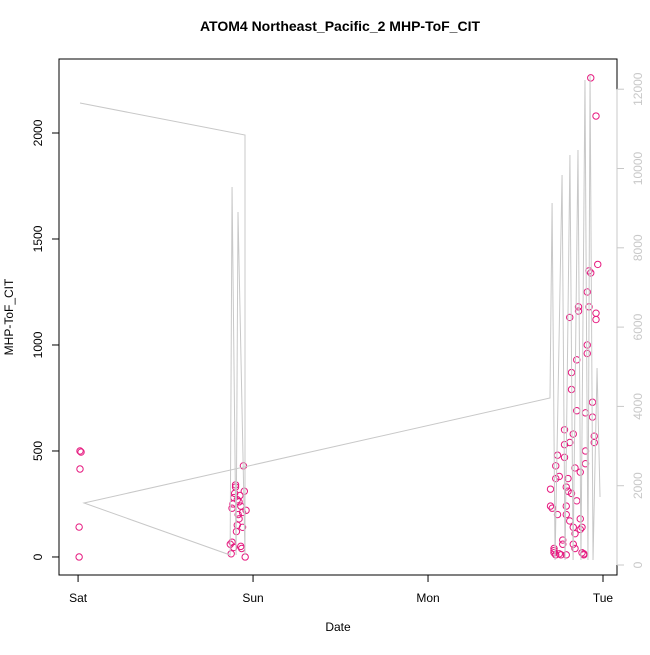 The width and height of the screenshot is (650, 655). I want to click on y2-tick-label: 8000, so click(638, 247).